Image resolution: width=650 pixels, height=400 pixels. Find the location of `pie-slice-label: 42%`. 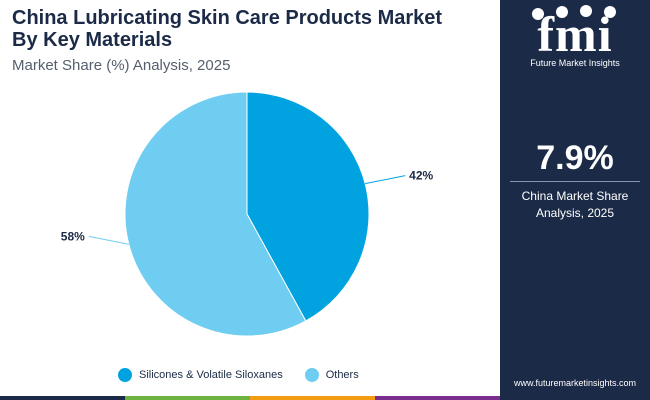

pie-slice-label: 42% is located at coordinates (421, 176).